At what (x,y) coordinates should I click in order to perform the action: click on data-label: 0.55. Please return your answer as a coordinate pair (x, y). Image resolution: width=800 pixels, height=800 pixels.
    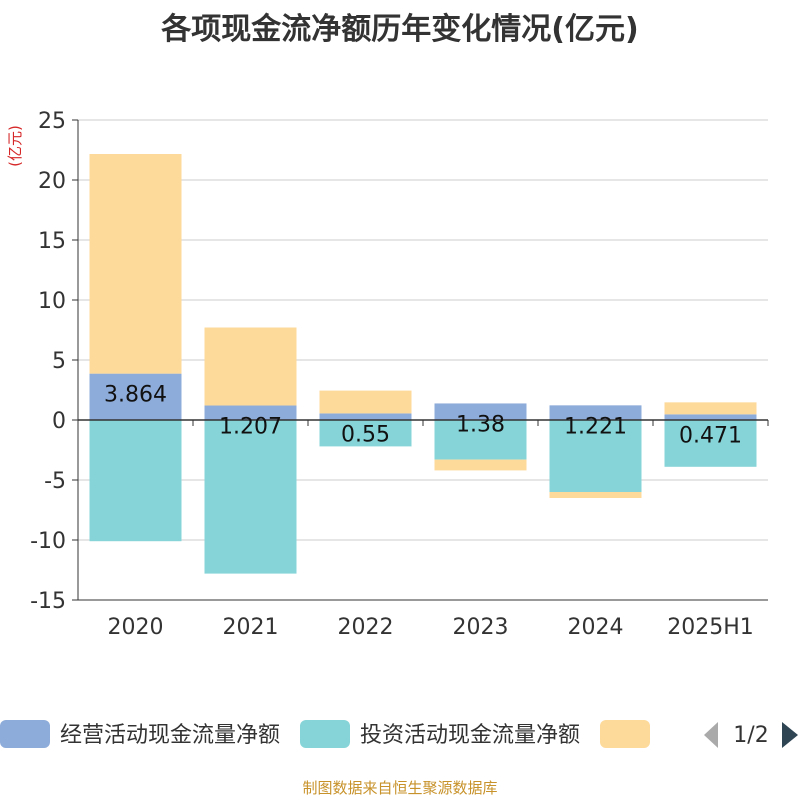
    Looking at the image, I should click on (365, 434).